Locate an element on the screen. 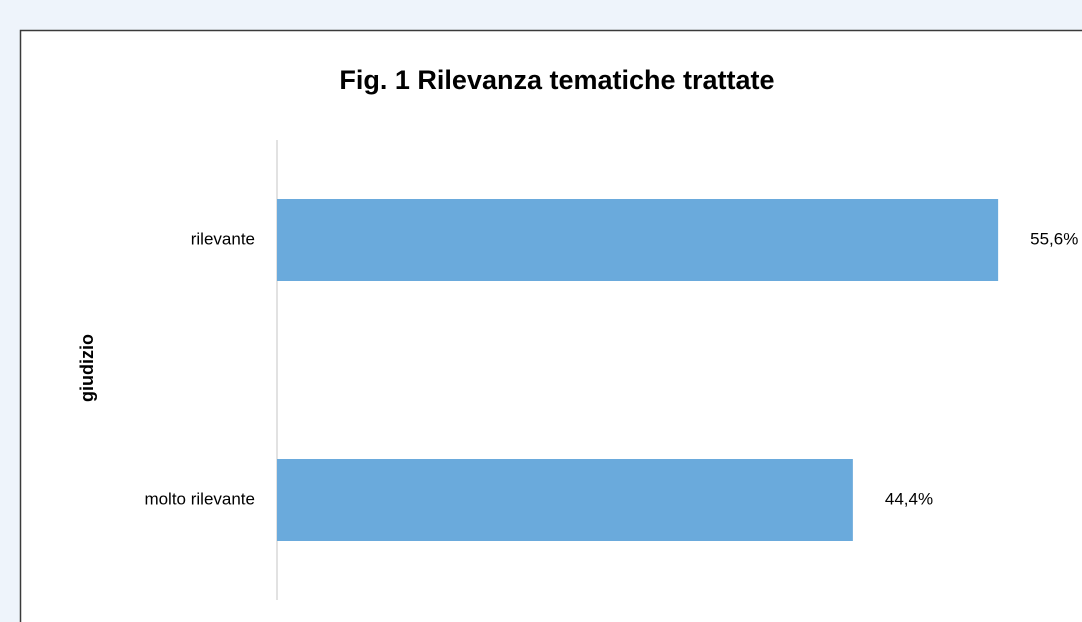 Image resolution: width=1082 pixels, height=622 pixels. y-tick-label: molto rilevante is located at coordinates (199, 498).